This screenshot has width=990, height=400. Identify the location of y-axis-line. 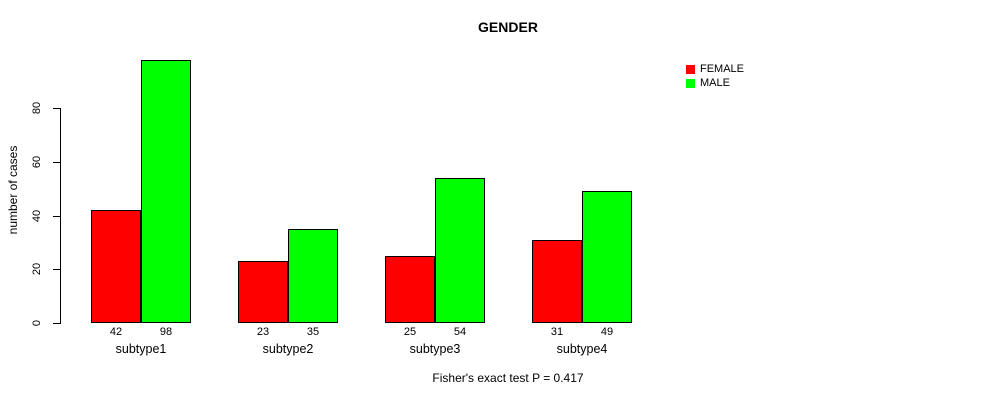
(60, 216).